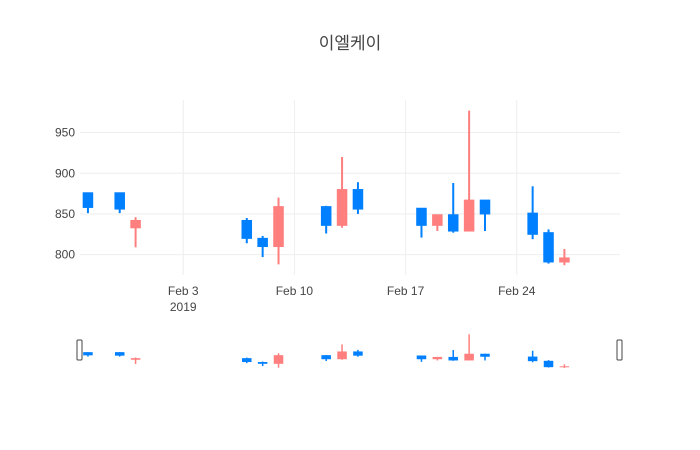 This screenshot has height=450, width=700. What do you see at coordinates (65, 173) in the screenshot?
I see `y-tick-label: 900` at bounding box center [65, 173].